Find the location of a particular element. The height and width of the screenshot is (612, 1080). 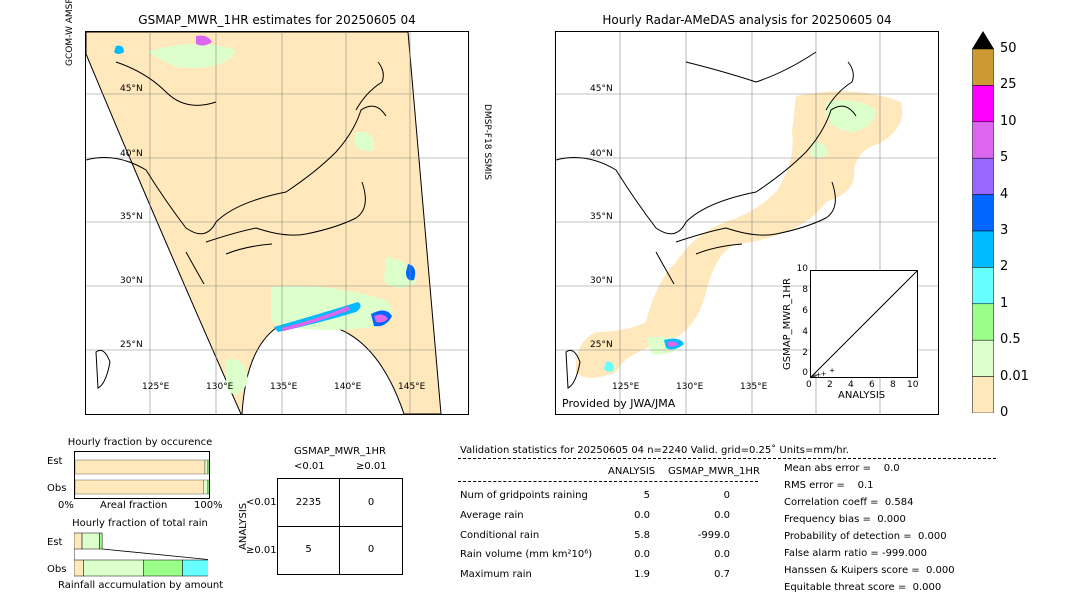

left-map-coastline is located at coordinates (236, 225).